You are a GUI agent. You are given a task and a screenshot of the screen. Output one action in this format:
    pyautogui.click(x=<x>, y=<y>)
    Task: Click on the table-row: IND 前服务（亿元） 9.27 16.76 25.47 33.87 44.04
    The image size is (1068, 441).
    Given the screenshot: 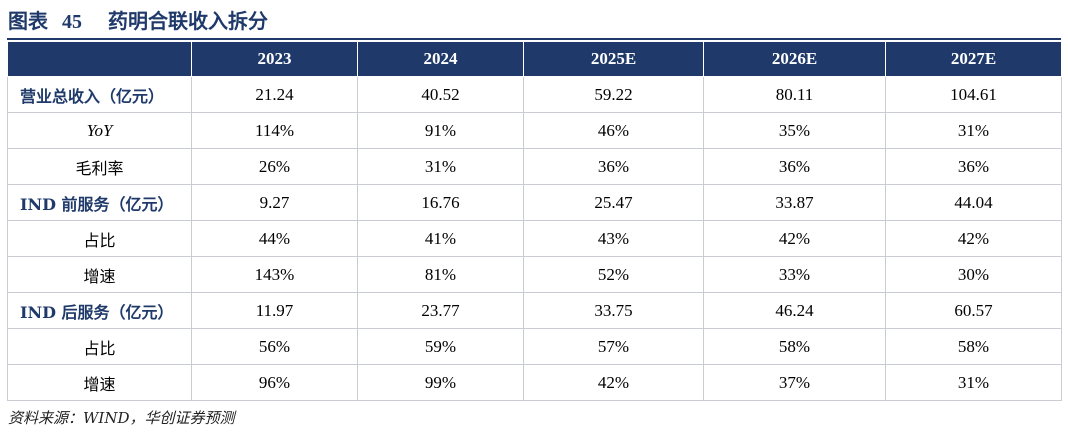 What is the action you would take?
    pyautogui.click(x=534, y=202)
    